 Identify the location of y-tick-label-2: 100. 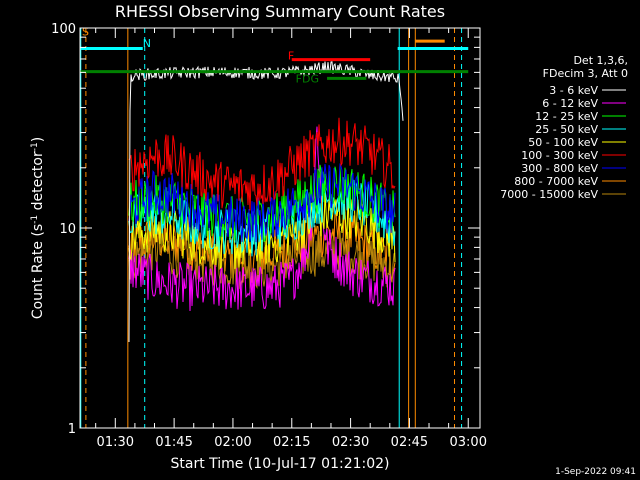
(63, 29).